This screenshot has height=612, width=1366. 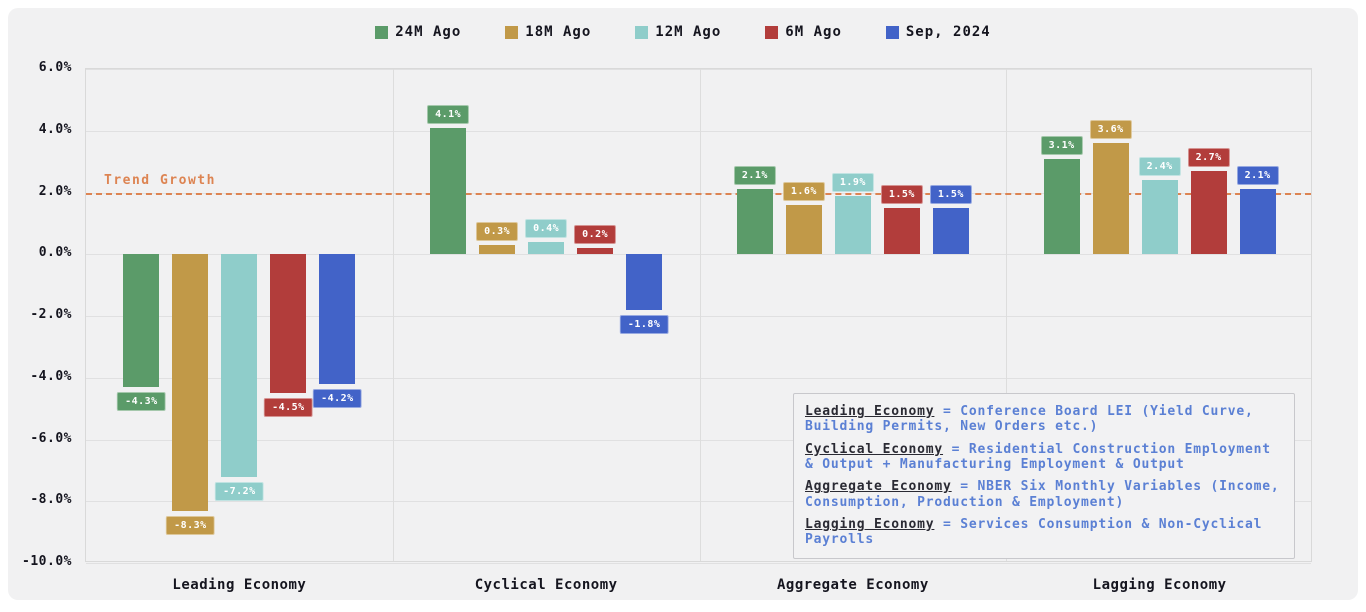 I want to click on bar-value-label: 0.3%, so click(x=497, y=231).